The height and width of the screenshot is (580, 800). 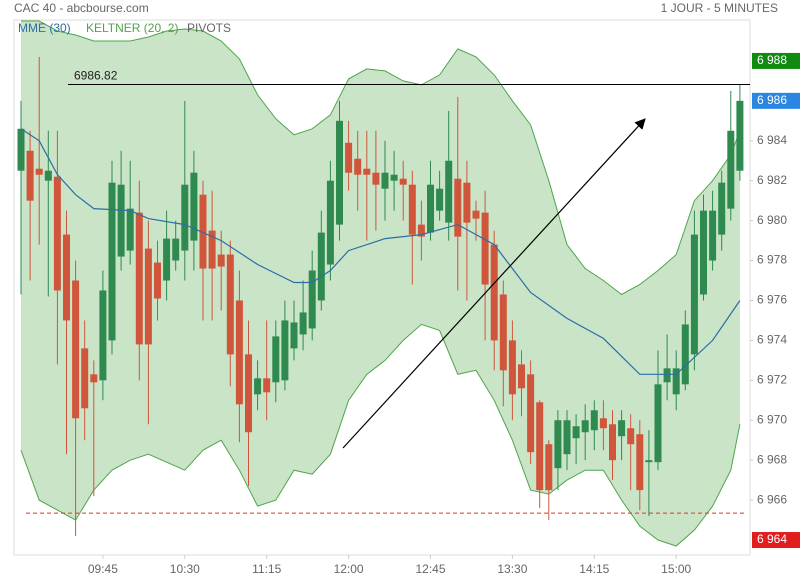 I want to click on y-tick-label: 6 984, so click(x=772, y=140).